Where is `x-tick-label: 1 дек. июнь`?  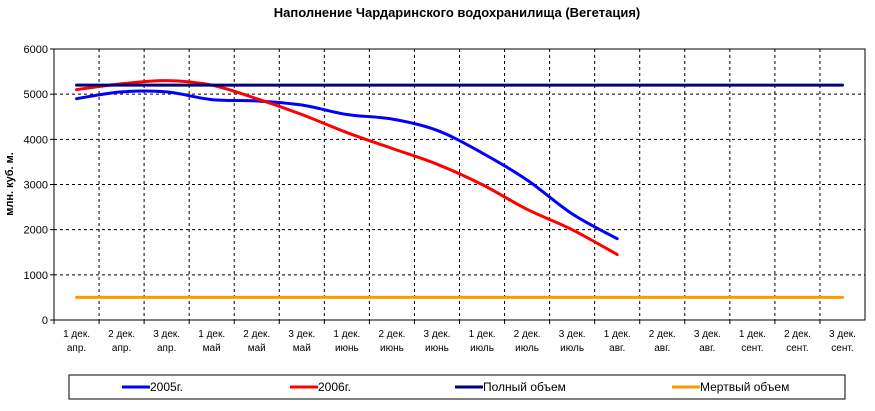 x-tick-label: 1 дек. июнь is located at coordinates (346, 341).